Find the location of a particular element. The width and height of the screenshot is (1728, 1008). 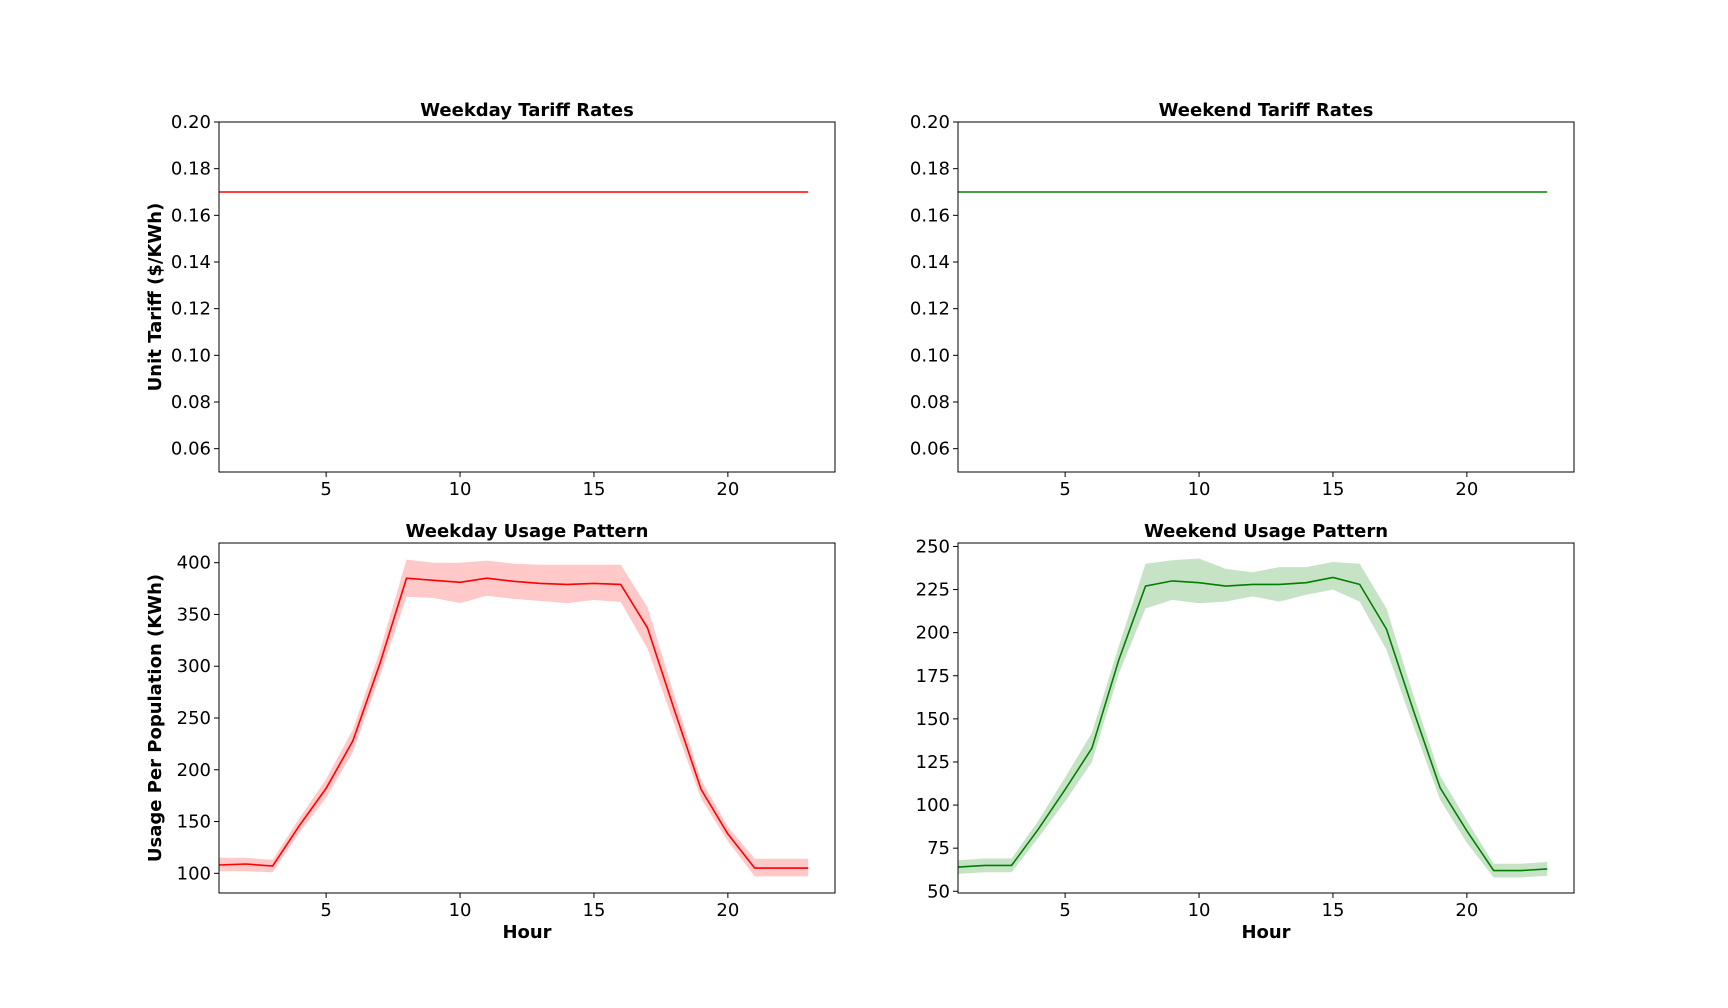

chart-title: Weekend Tariff Rates is located at coordinates (1266, 110).